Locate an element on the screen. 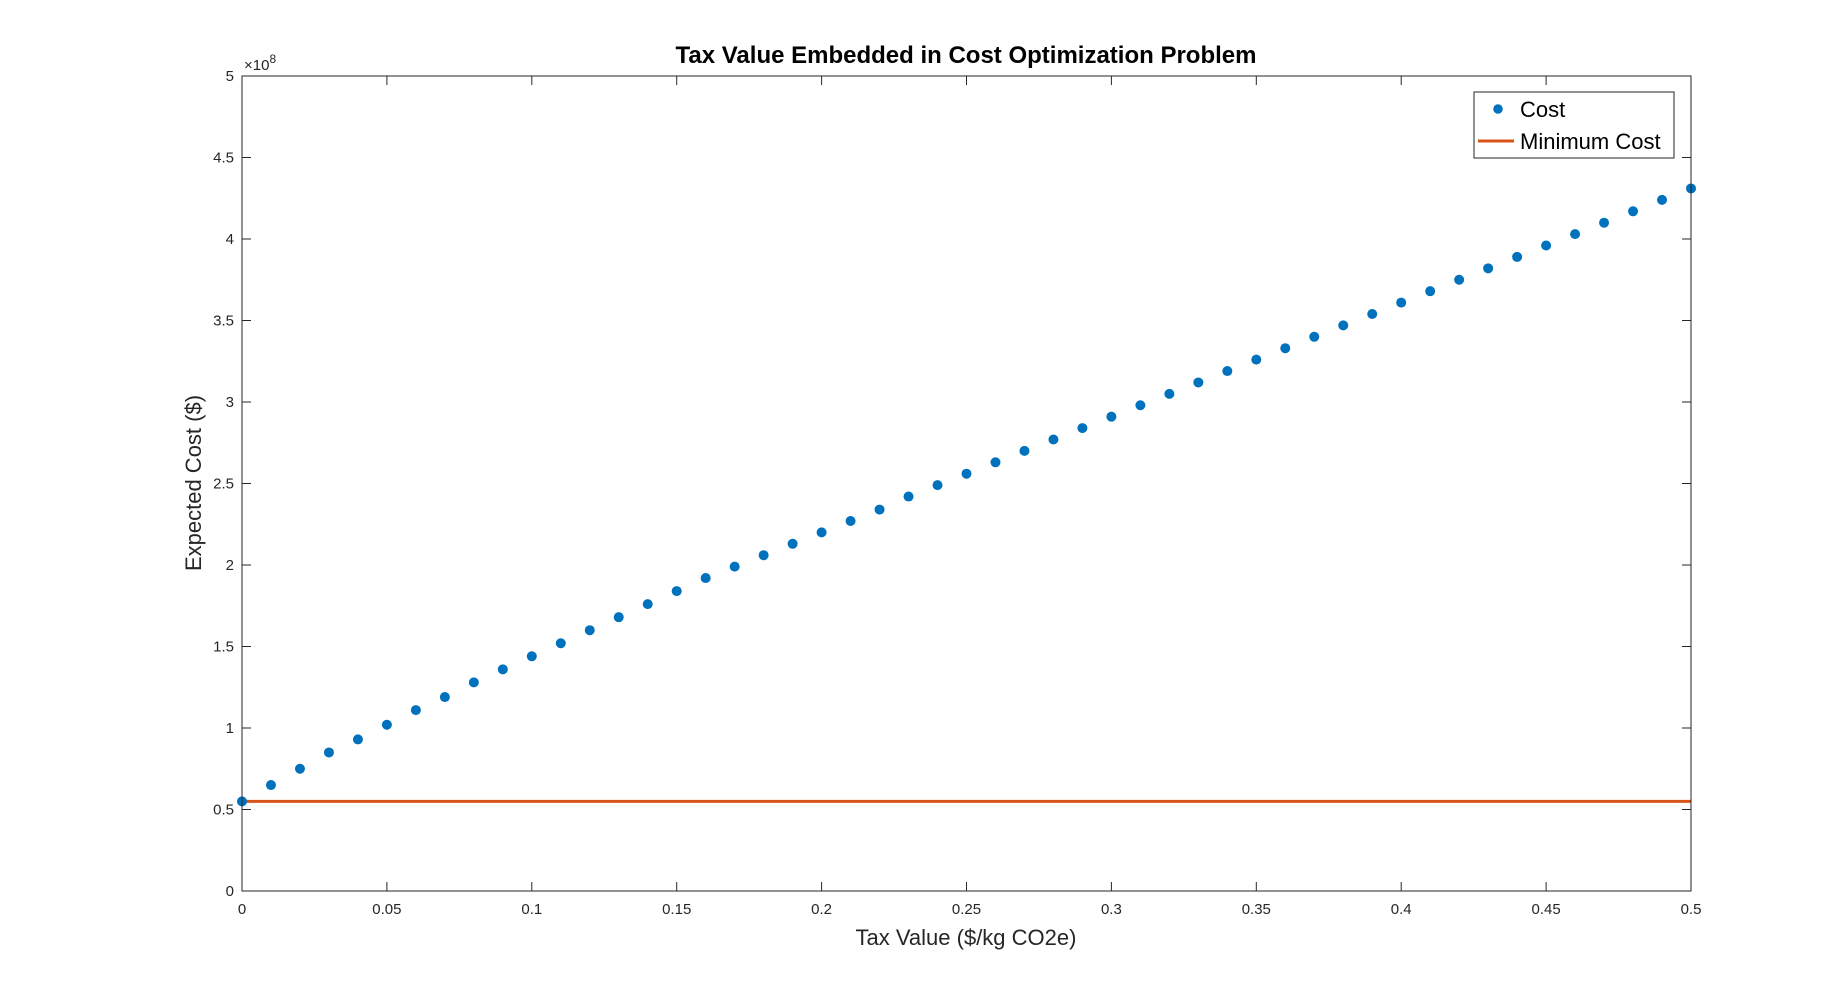  x-tick-label: 0.3 is located at coordinates (1111, 909).